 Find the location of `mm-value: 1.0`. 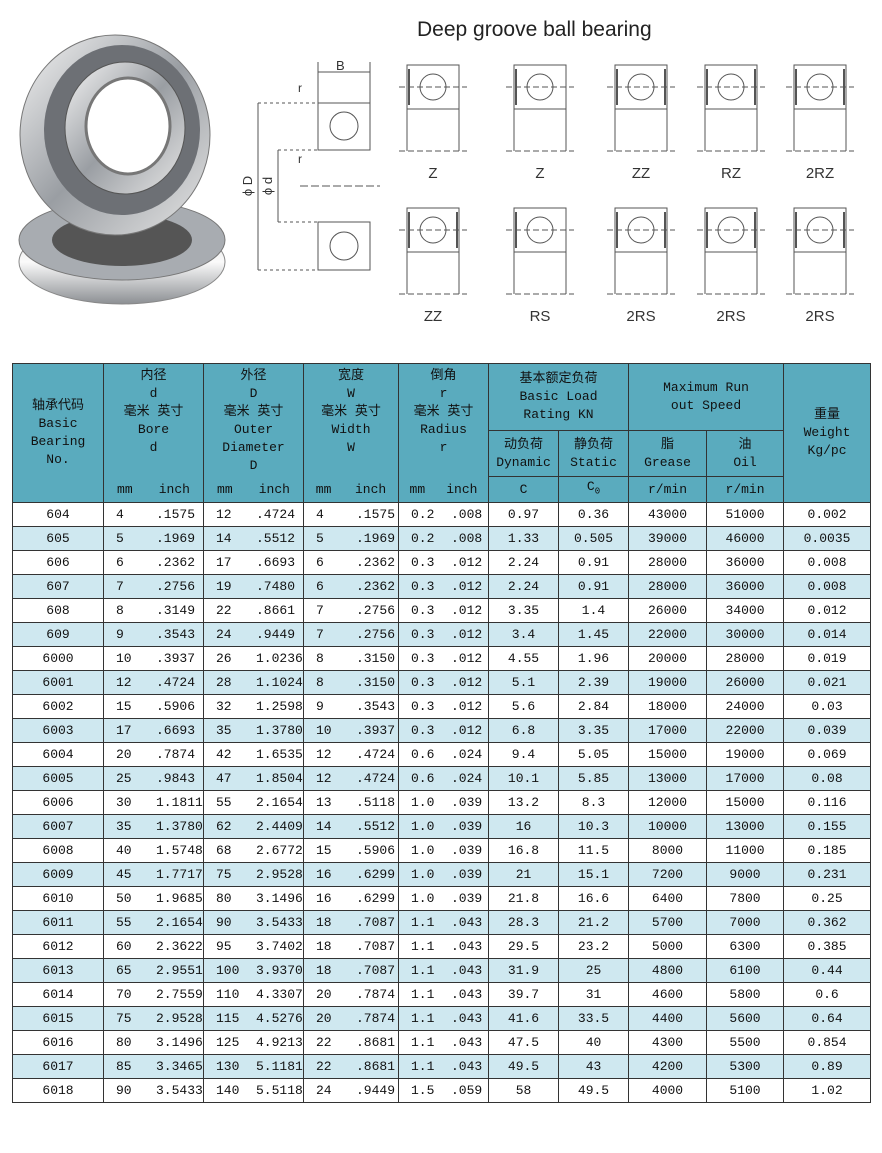

mm-value: 1.0 is located at coordinates (423, 850).